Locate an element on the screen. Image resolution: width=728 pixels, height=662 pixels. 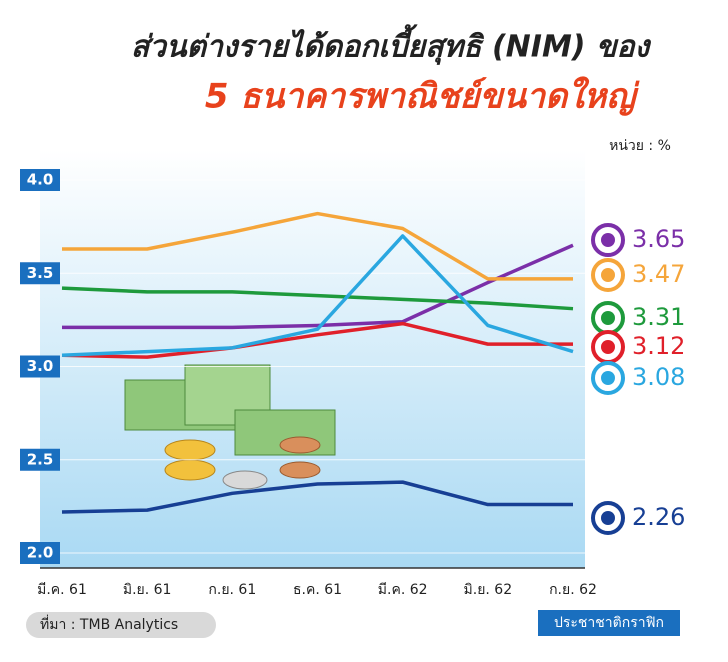
unit-label: หน่วย : % is located at coordinates (640, 146).